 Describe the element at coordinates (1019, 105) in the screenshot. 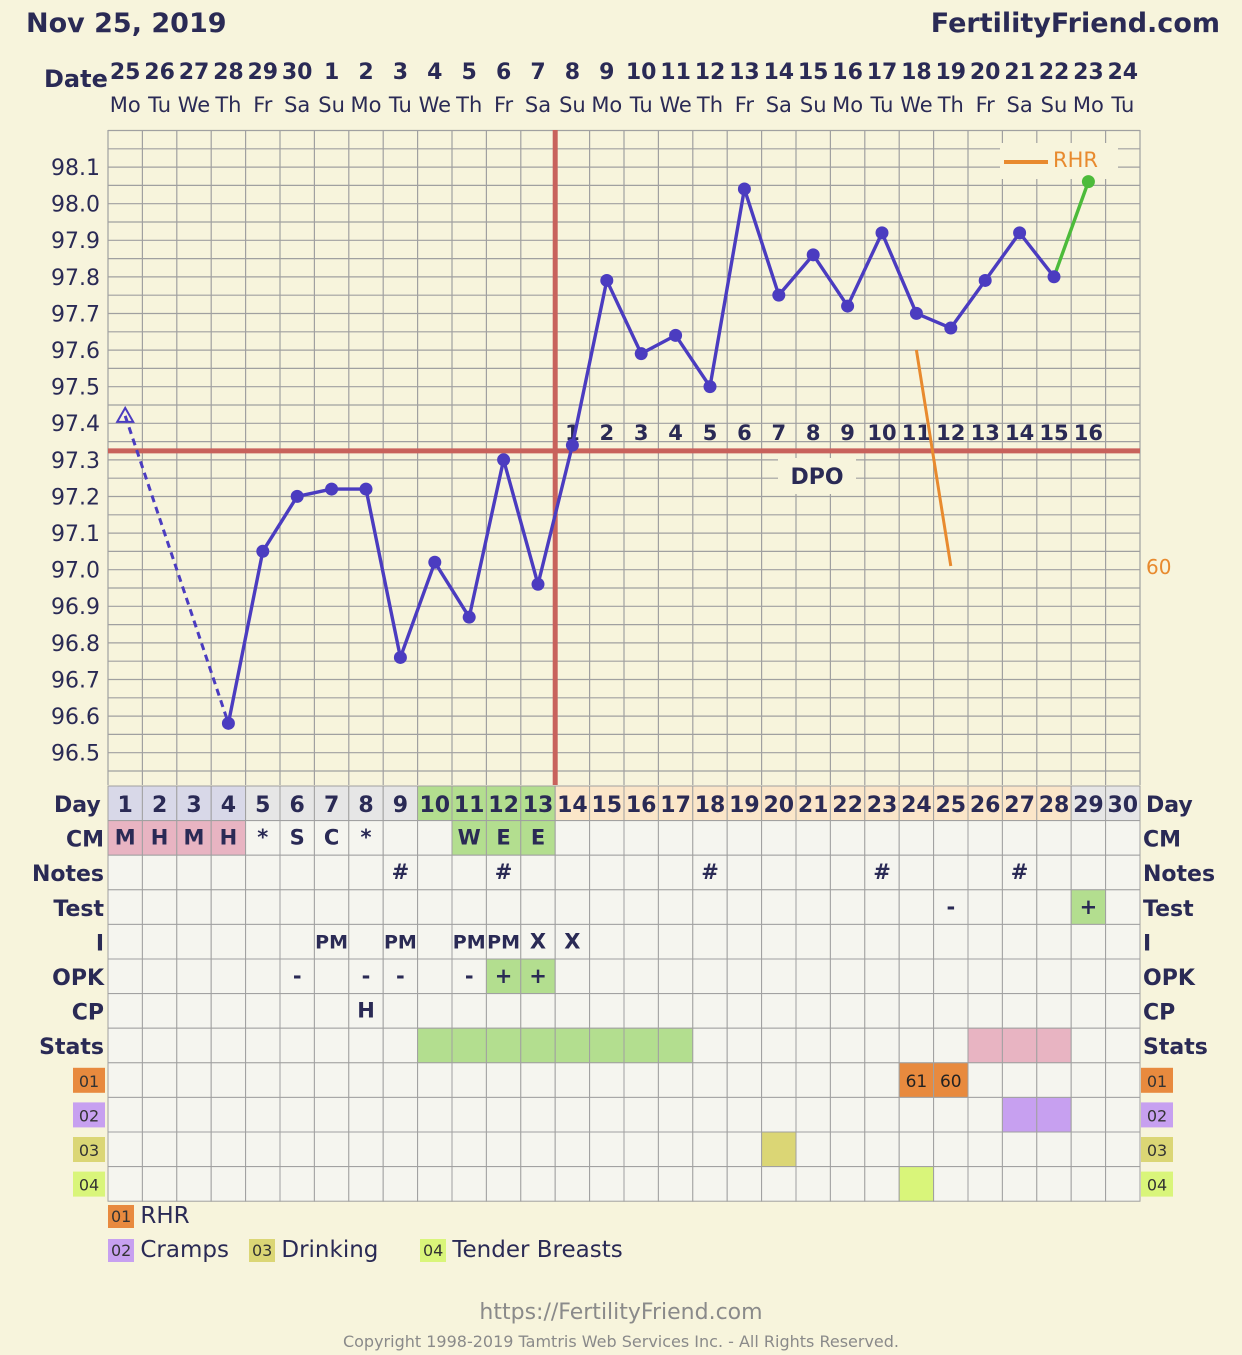

I see `weekday-tick: Sa` at that location.